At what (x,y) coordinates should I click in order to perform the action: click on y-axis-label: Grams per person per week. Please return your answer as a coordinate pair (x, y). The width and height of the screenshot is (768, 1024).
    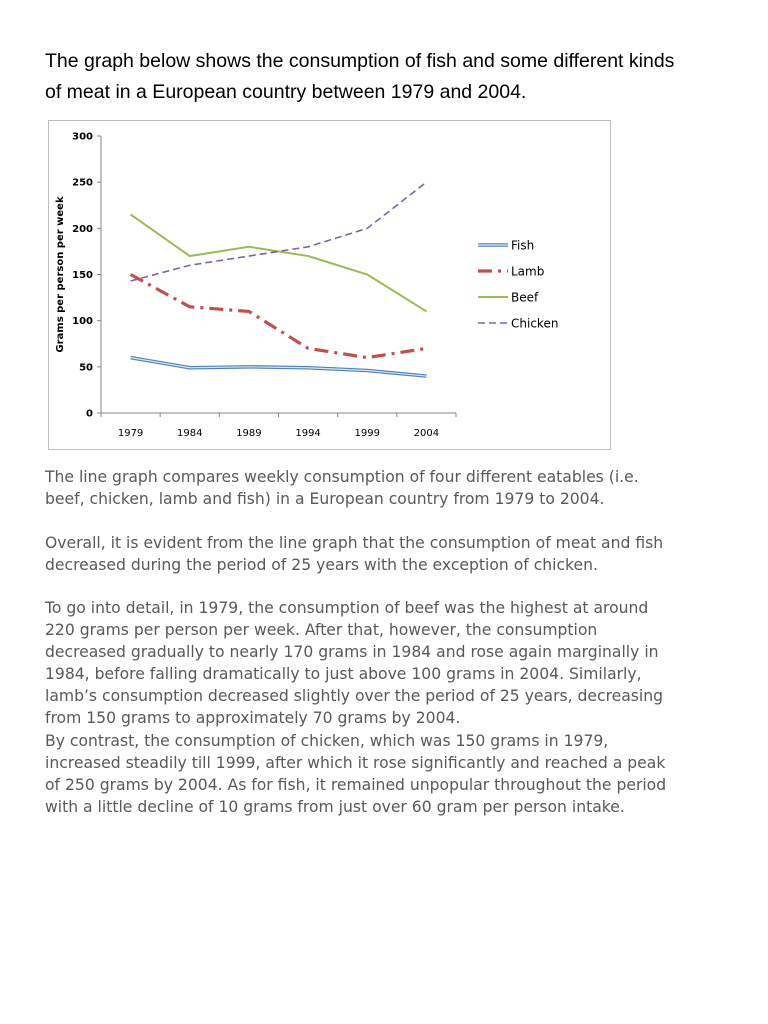
    Looking at the image, I should click on (60, 274).